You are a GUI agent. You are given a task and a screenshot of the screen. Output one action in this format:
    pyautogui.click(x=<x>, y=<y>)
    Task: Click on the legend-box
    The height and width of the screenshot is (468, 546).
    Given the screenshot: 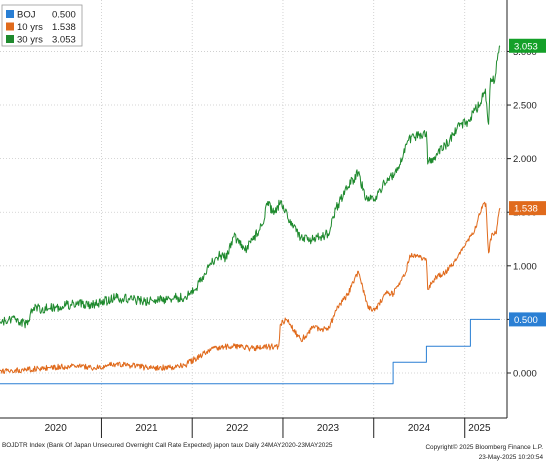 What is the action you would take?
    pyautogui.click(x=42, y=25)
    